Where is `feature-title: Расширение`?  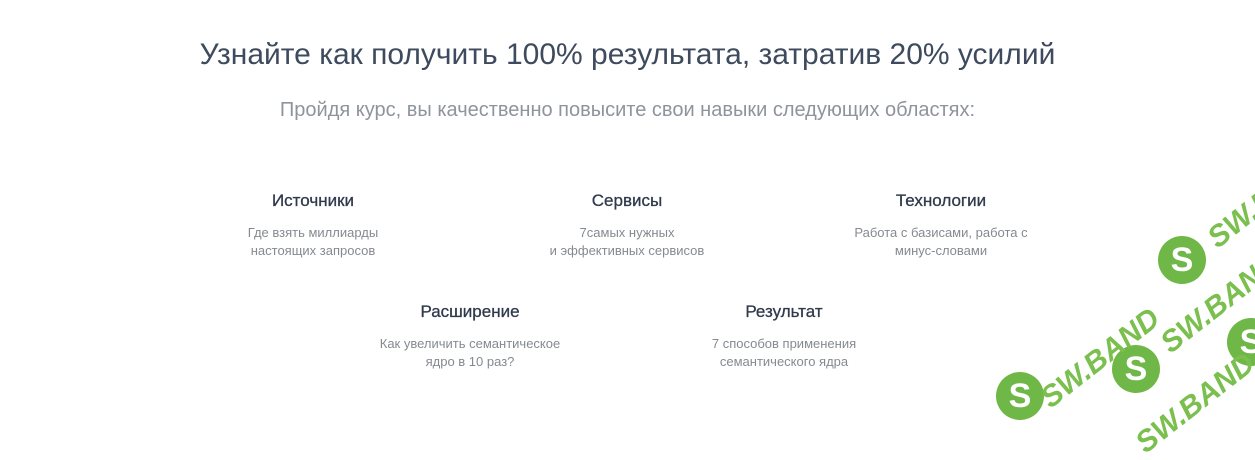 feature-title: Расширение is located at coordinates (470, 311).